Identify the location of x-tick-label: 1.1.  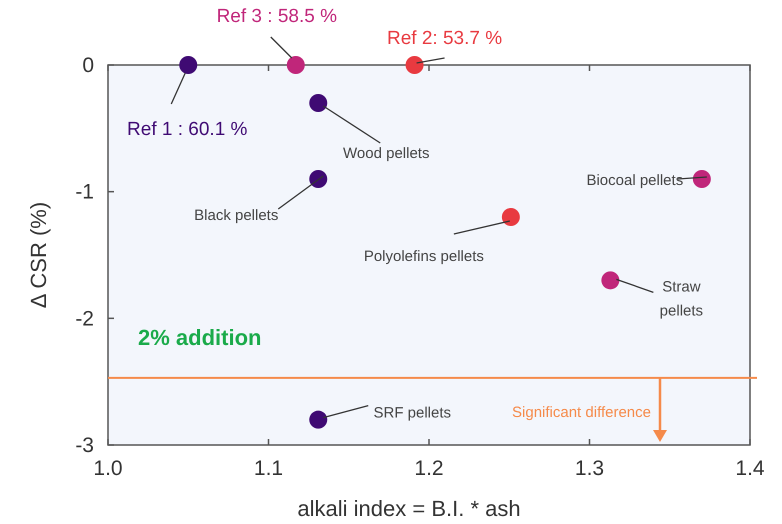
(269, 468).